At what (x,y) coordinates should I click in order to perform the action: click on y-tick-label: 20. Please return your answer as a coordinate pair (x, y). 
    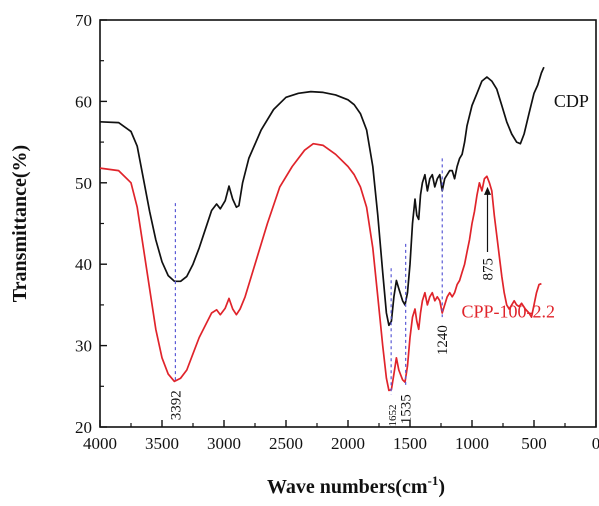
    Looking at the image, I should click on (83, 427).